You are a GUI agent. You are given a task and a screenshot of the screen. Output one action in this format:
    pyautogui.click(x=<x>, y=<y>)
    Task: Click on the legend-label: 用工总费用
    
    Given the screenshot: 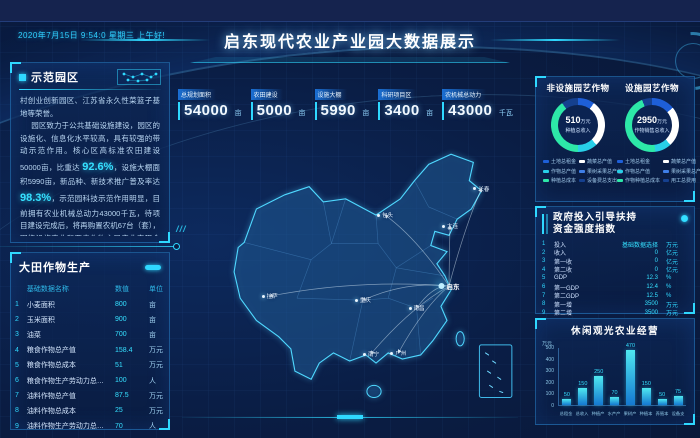 What is the action you would take?
    pyautogui.click(x=684, y=181)
    